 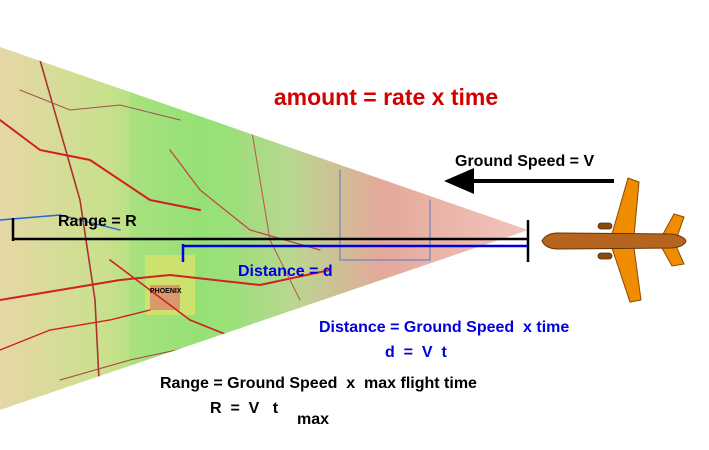 What do you see at coordinates (386, 97) in the screenshot?
I see `headline-text: amount = rate x time` at bounding box center [386, 97].